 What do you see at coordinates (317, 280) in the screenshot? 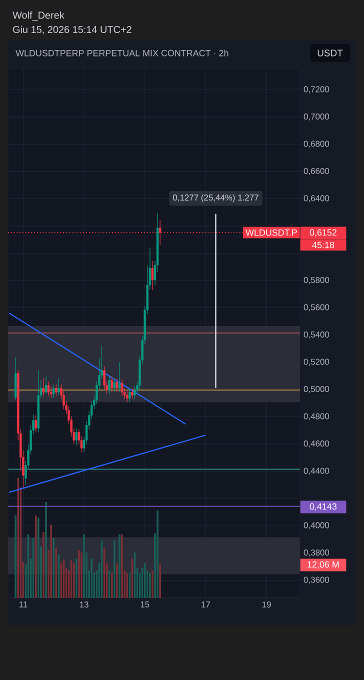
I see `y-tick-label: 0,5800` at bounding box center [317, 280].